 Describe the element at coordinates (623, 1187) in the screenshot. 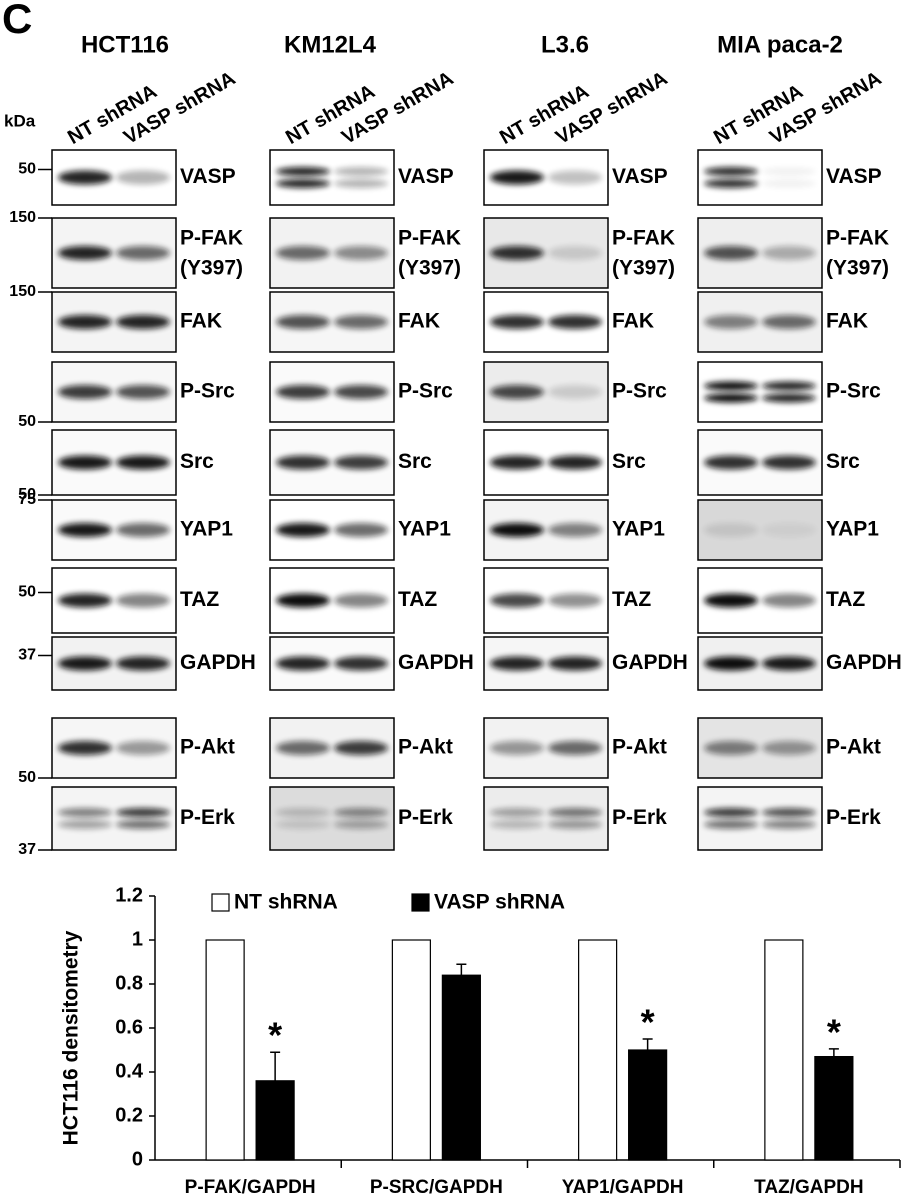

I see `x-tick-label: YAP1/GAPDH` at that location.